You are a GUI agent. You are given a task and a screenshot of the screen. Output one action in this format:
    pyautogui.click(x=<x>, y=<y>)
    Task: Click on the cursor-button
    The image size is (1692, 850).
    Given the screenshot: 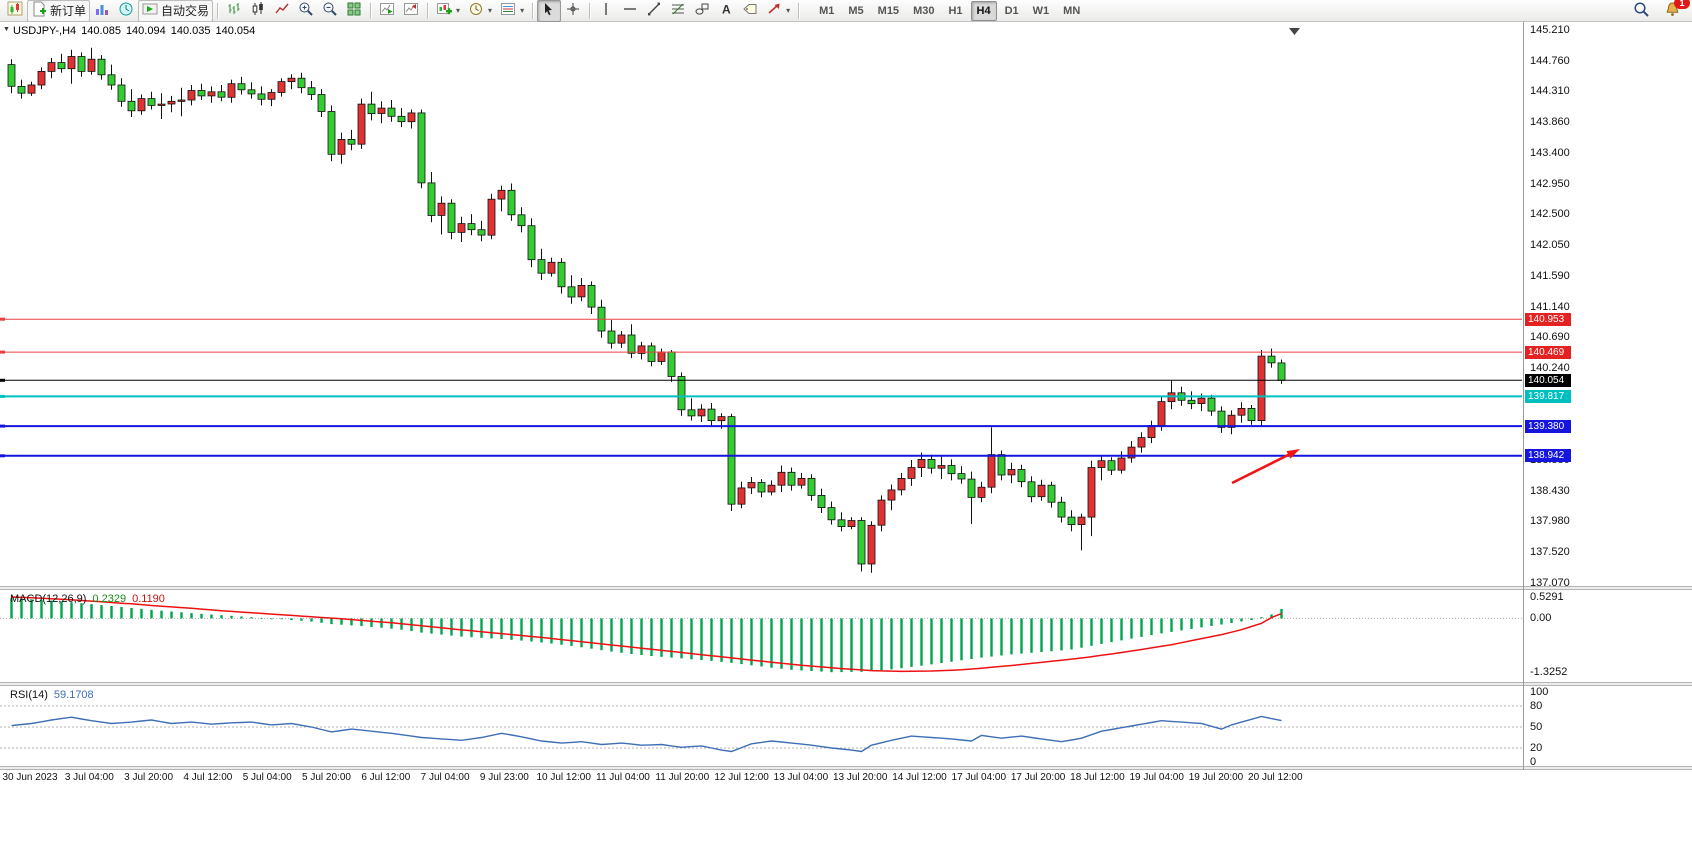 What is the action you would take?
    pyautogui.click(x=549, y=11)
    